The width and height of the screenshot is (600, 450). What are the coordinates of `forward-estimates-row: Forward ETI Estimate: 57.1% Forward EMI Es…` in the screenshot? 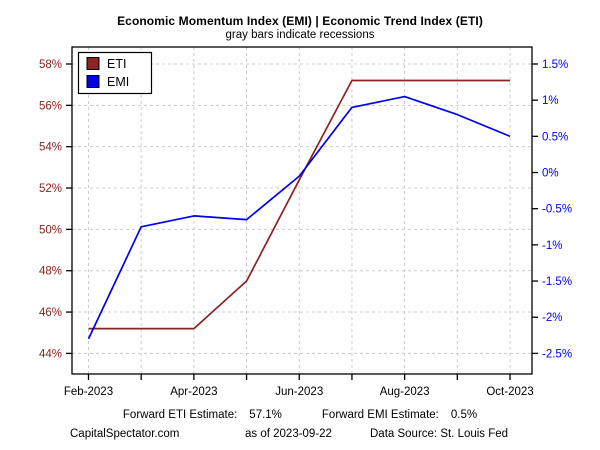 It's located at (300, 415).